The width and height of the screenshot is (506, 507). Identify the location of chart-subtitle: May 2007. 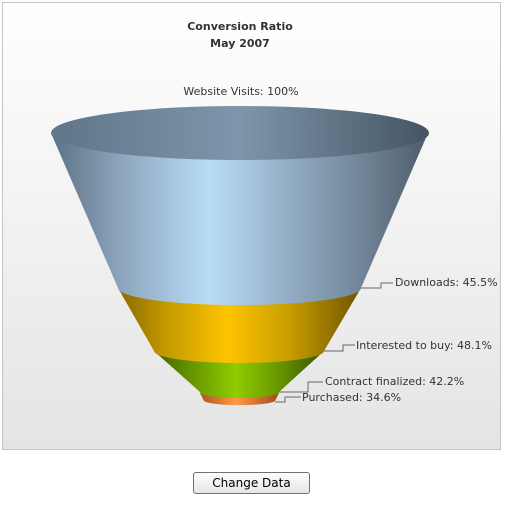
(240, 43).